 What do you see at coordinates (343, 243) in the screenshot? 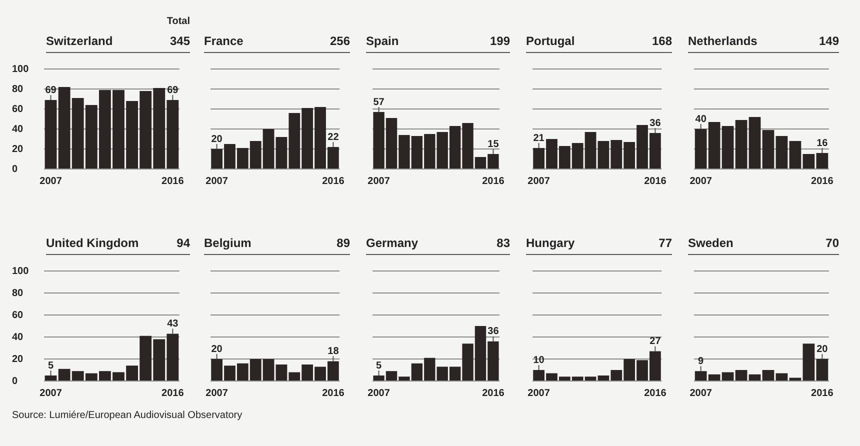
I see `chart-subtitle: 89` at bounding box center [343, 243].